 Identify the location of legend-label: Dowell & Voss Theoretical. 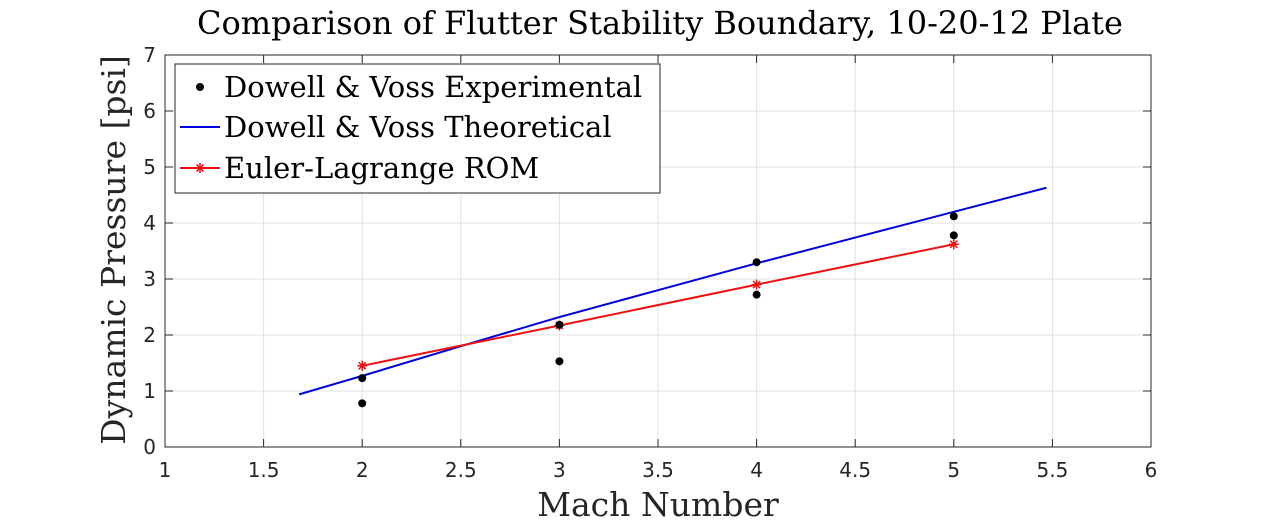
(418, 127).